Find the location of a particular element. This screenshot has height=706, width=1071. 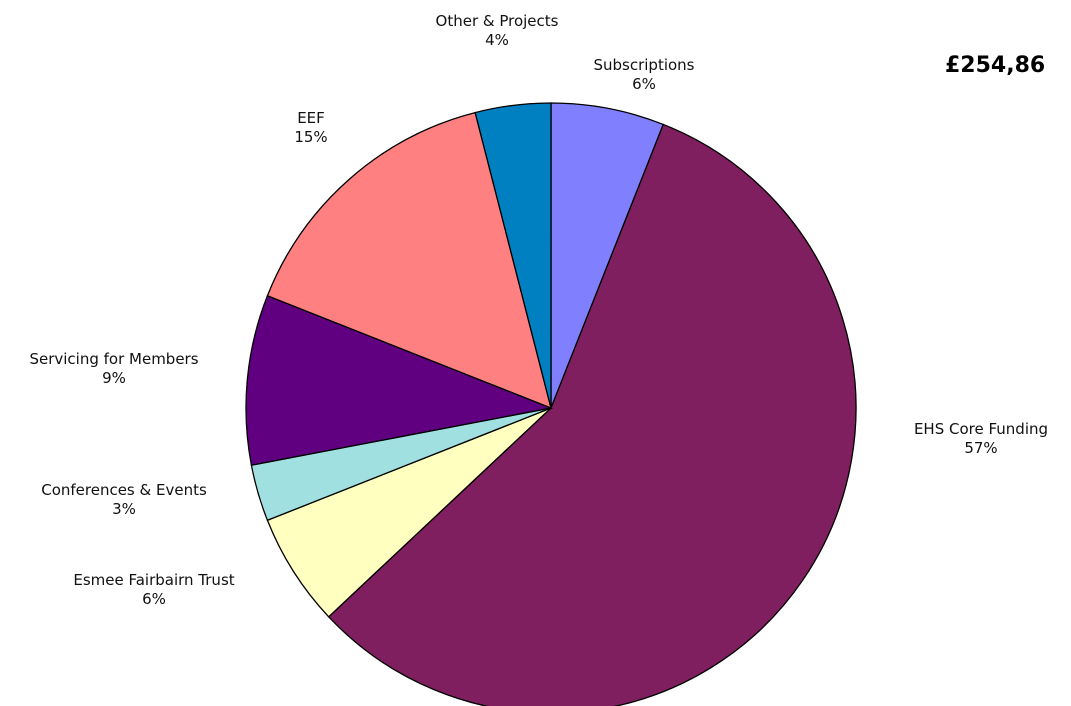

slice-label: Esmee Fairbairn Trust 6% is located at coordinates (153, 589).